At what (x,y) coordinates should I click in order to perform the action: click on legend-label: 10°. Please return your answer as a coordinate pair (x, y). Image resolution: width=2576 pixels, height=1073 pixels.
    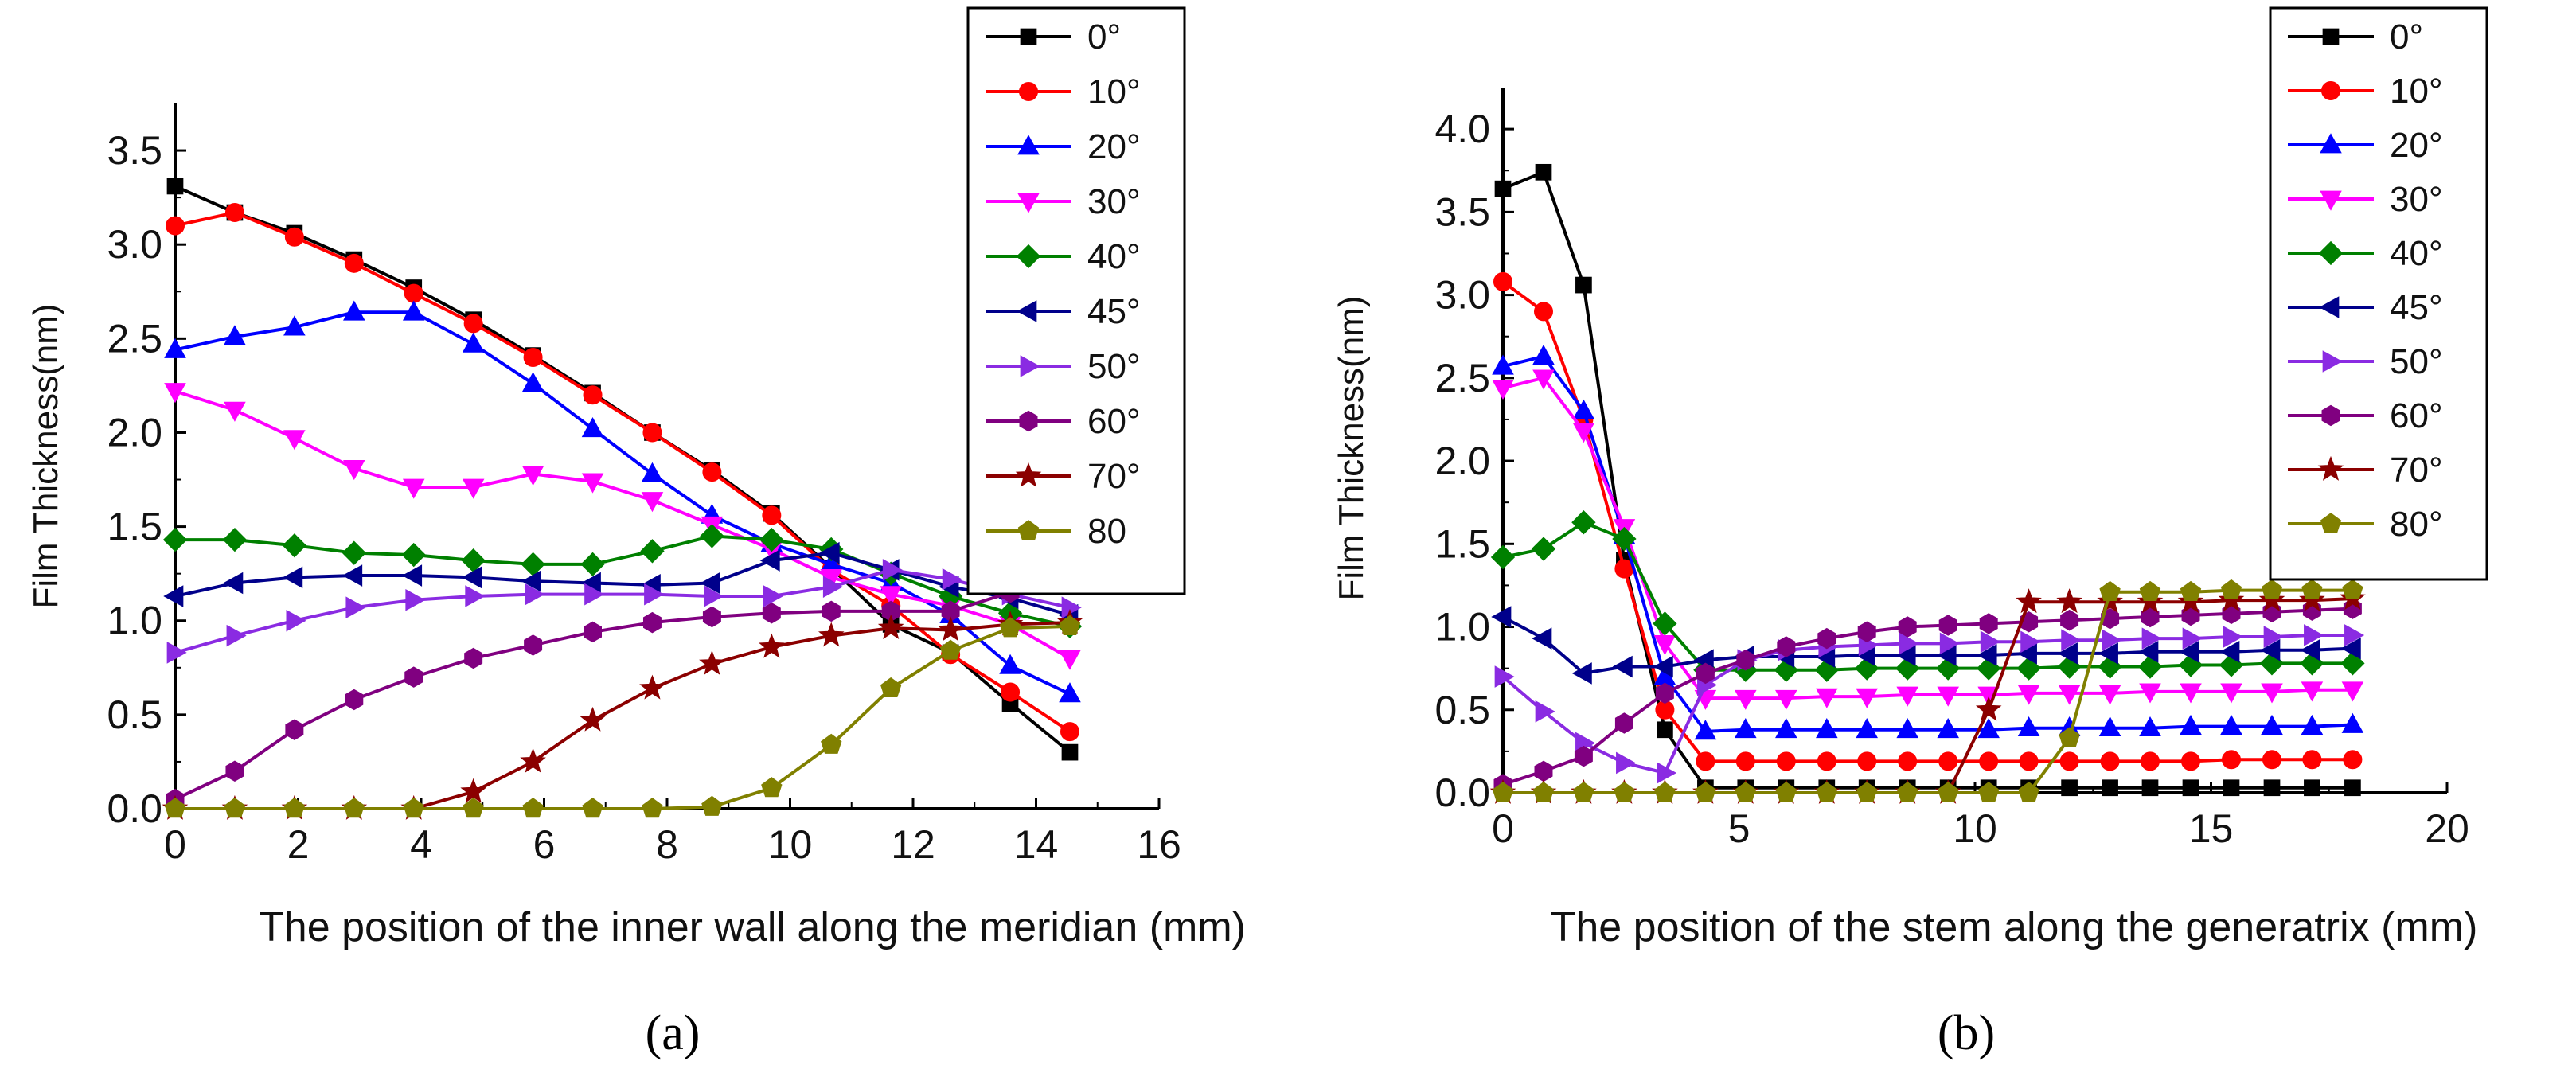
    Looking at the image, I should click on (2416, 91).